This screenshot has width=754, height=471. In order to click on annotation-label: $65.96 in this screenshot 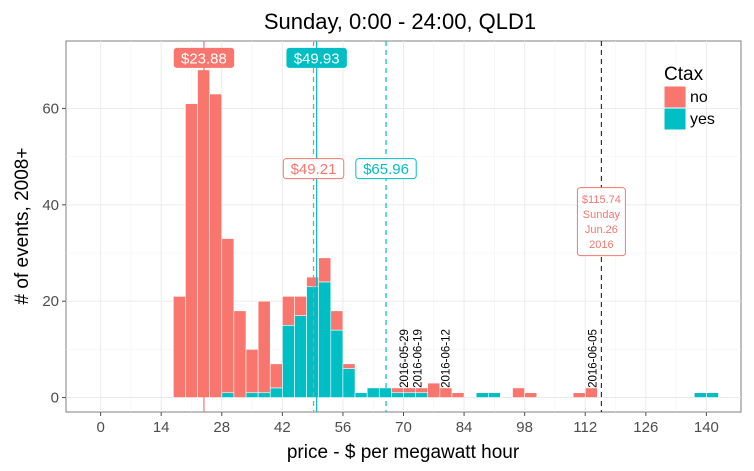, I will do `click(386, 169)`.